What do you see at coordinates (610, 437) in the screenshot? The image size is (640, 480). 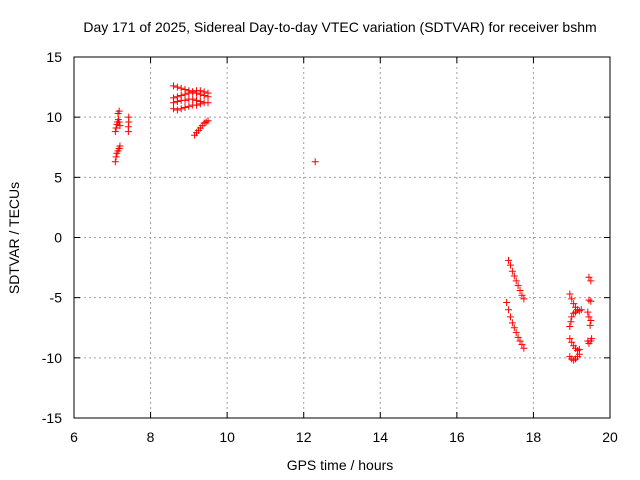 I see `x-tick-label: 20` at bounding box center [610, 437].